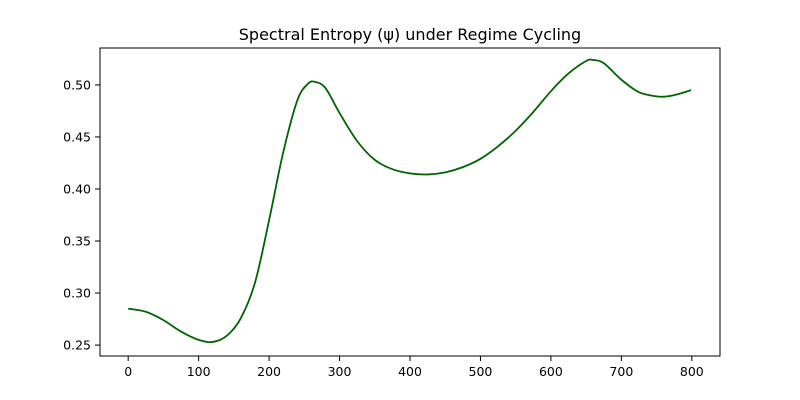  I want to click on y-tick-label: 0.40, so click(77, 188).